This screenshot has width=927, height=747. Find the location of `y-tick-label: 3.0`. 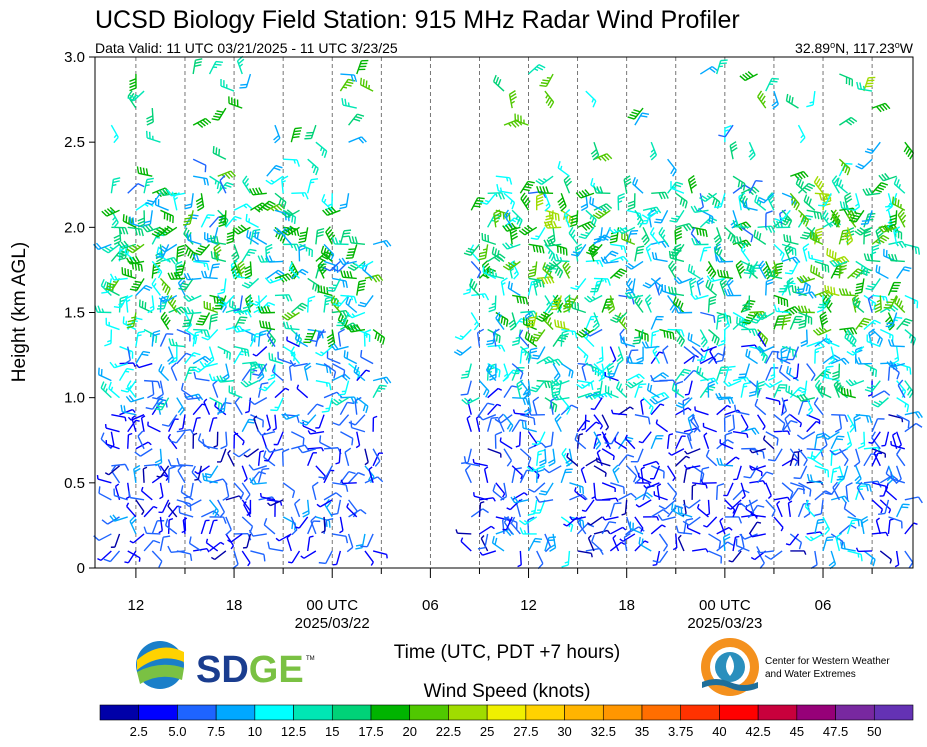

y-tick-label: 3.0 is located at coordinates (74, 57).